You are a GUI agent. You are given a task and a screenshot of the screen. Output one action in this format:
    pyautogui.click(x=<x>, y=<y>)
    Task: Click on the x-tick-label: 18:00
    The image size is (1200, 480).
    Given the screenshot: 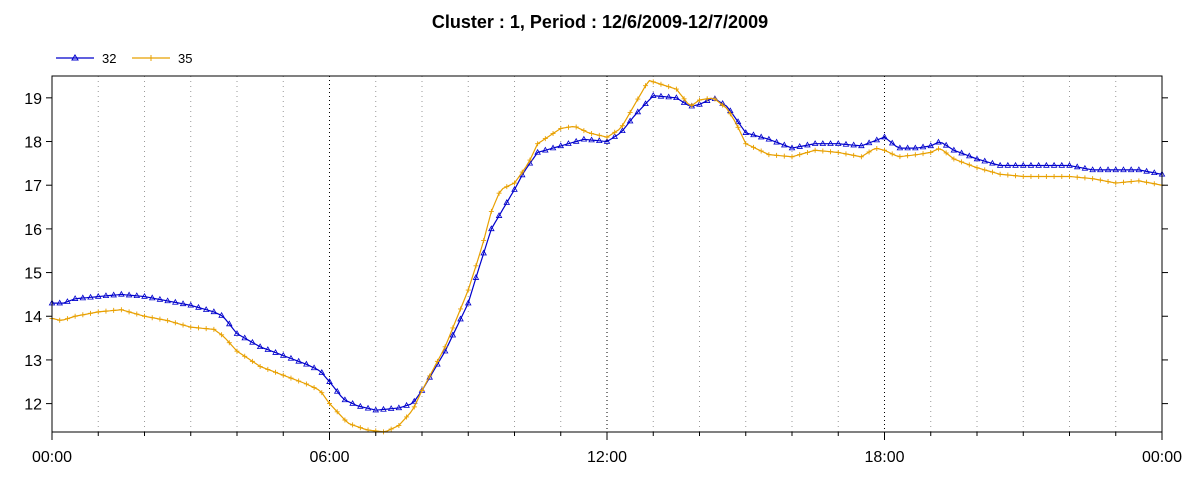 What is the action you would take?
    pyautogui.click(x=884, y=457)
    